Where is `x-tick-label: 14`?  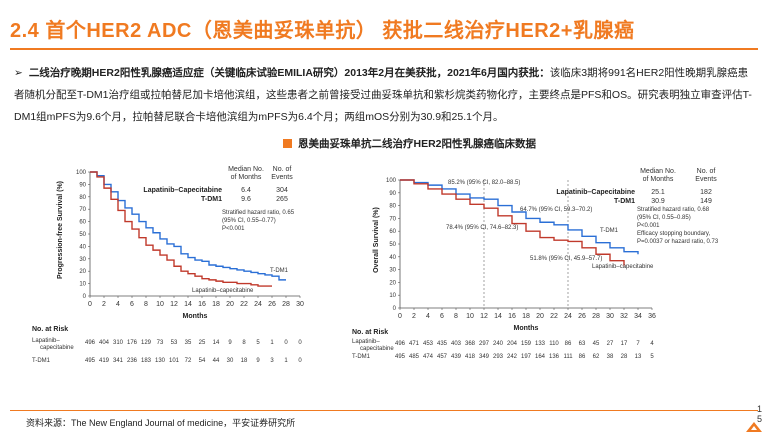 x-tick-label: 14 is located at coordinates (188, 304).